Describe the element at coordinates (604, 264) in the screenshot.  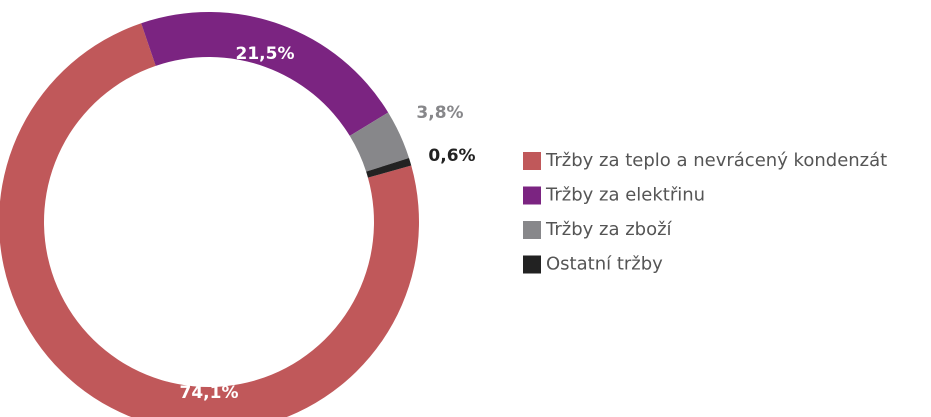
I see `legend-label: Ostatní tržby` at that location.